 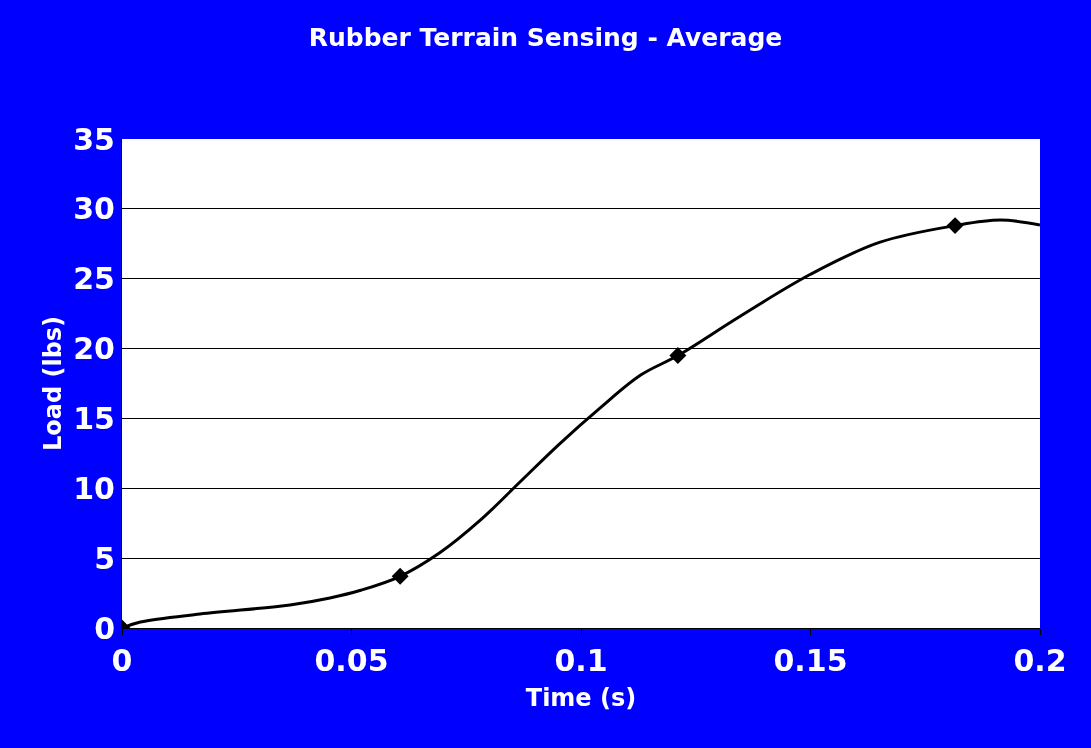 What do you see at coordinates (351, 660) in the screenshot?
I see `x-tick-label: 0.05` at bounding box center [351, 660].